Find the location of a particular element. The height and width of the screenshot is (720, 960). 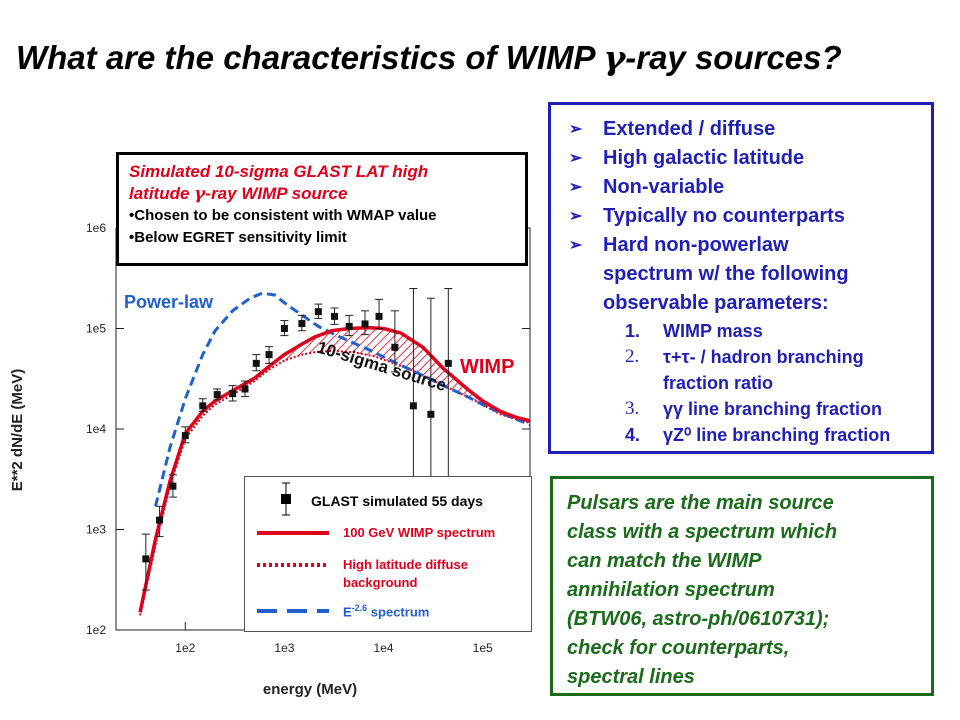

char-bullet-2: ➢ High galactic latitude is located at coordinates (741, 158).